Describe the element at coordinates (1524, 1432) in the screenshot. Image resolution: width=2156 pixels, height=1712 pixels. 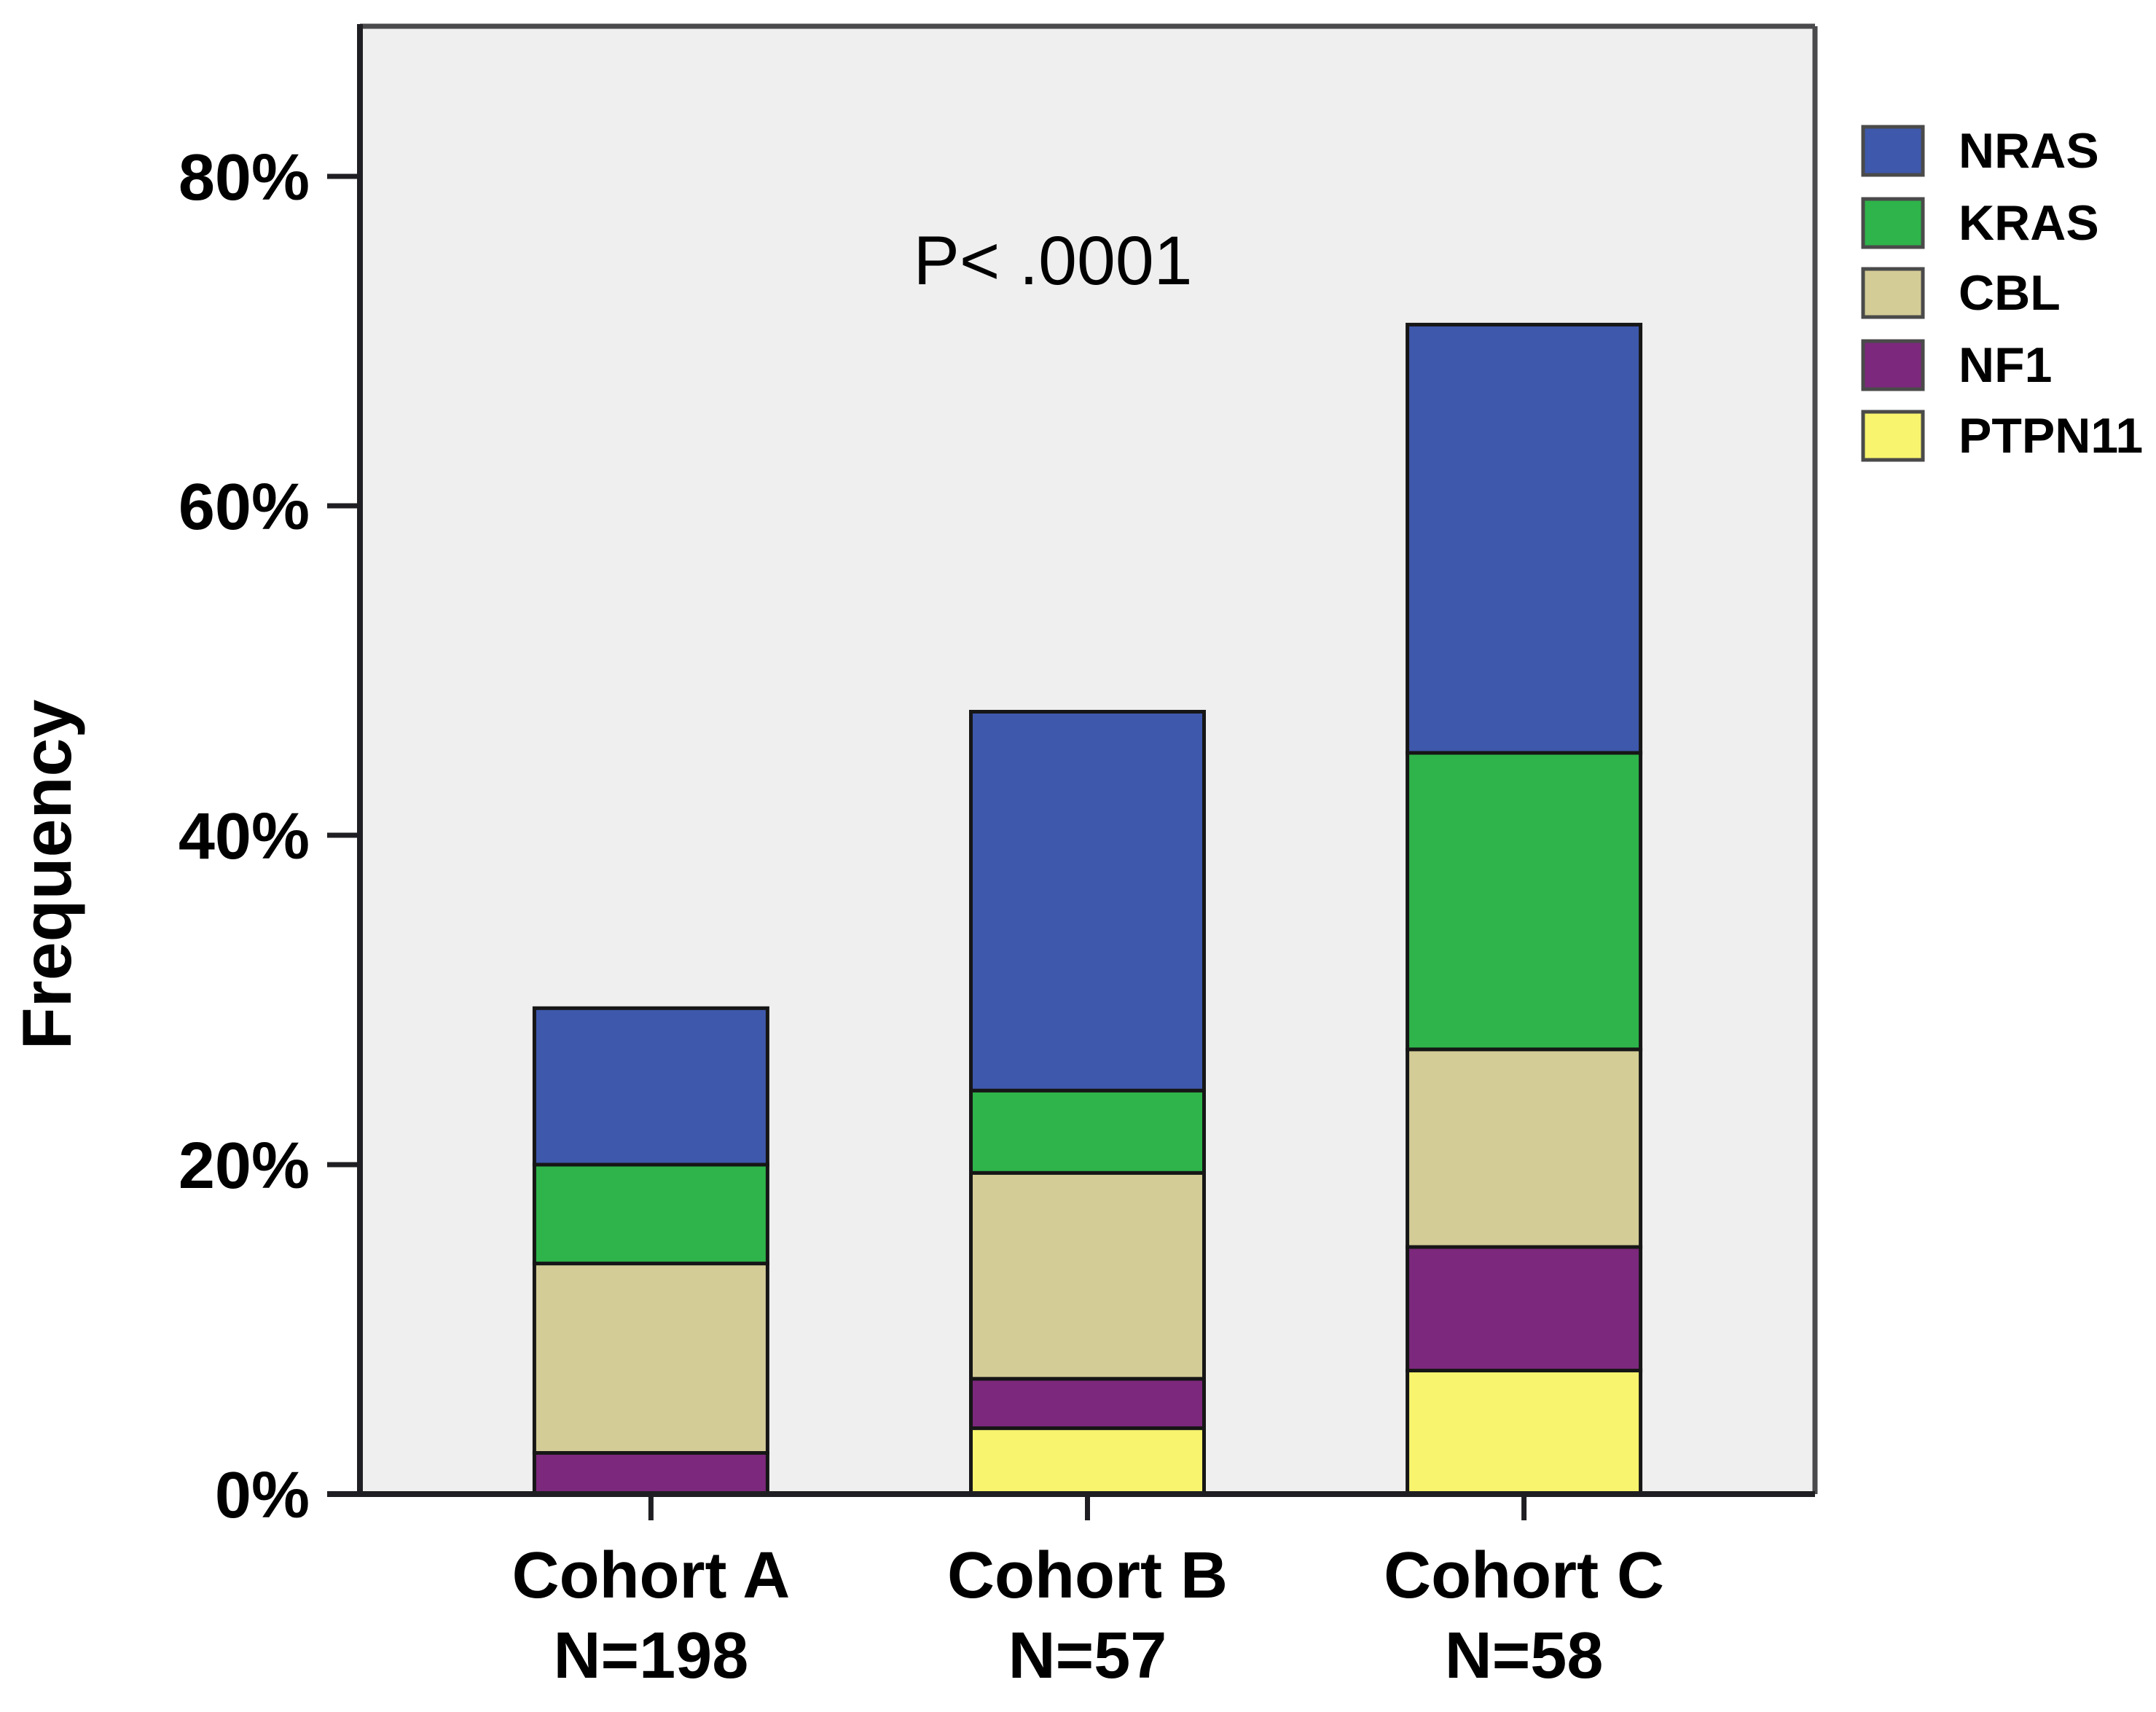
I see `bar-segment-PTPN11-Cohort-C` at that location.